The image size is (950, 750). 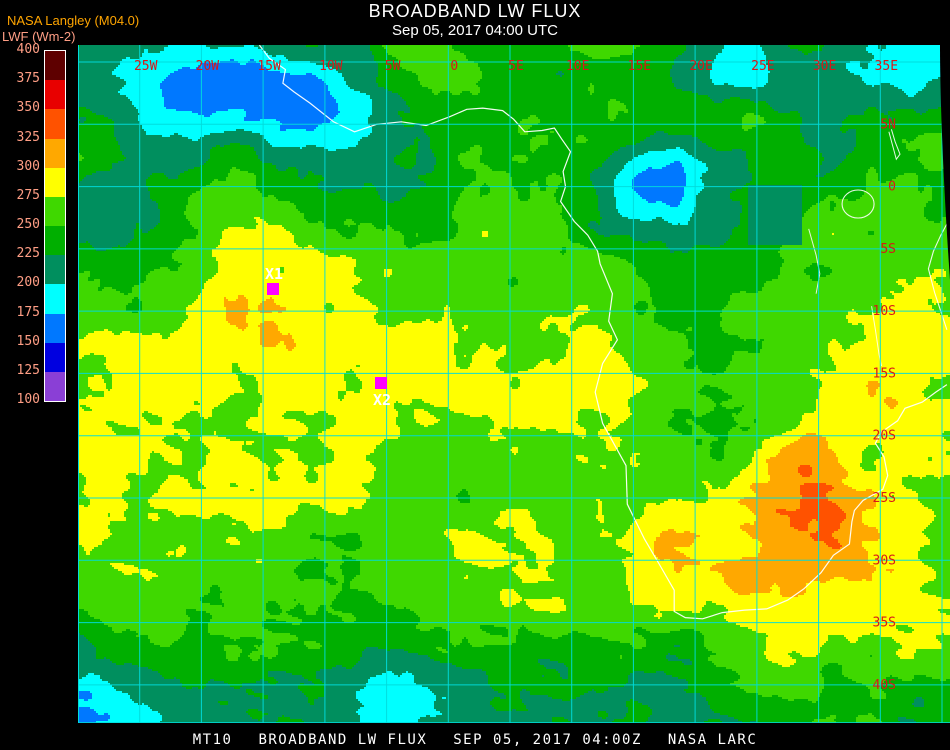 What do you see at coordinates (884, 498) in the screenshot?
I see `lat-label: 25S` at bounding box center [884, 498].